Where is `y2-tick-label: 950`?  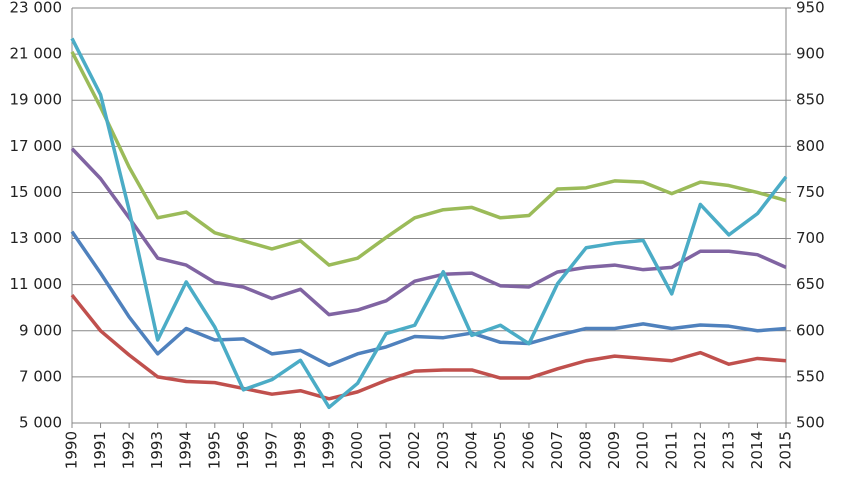
y2-tick-label: 950 is located at coordinates (810, 8).